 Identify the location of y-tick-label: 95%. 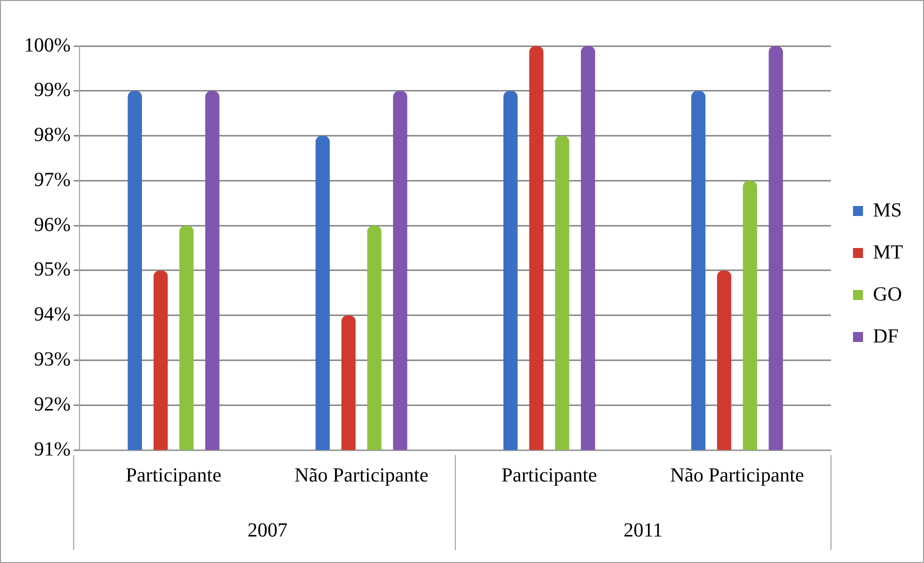
(52, 269).